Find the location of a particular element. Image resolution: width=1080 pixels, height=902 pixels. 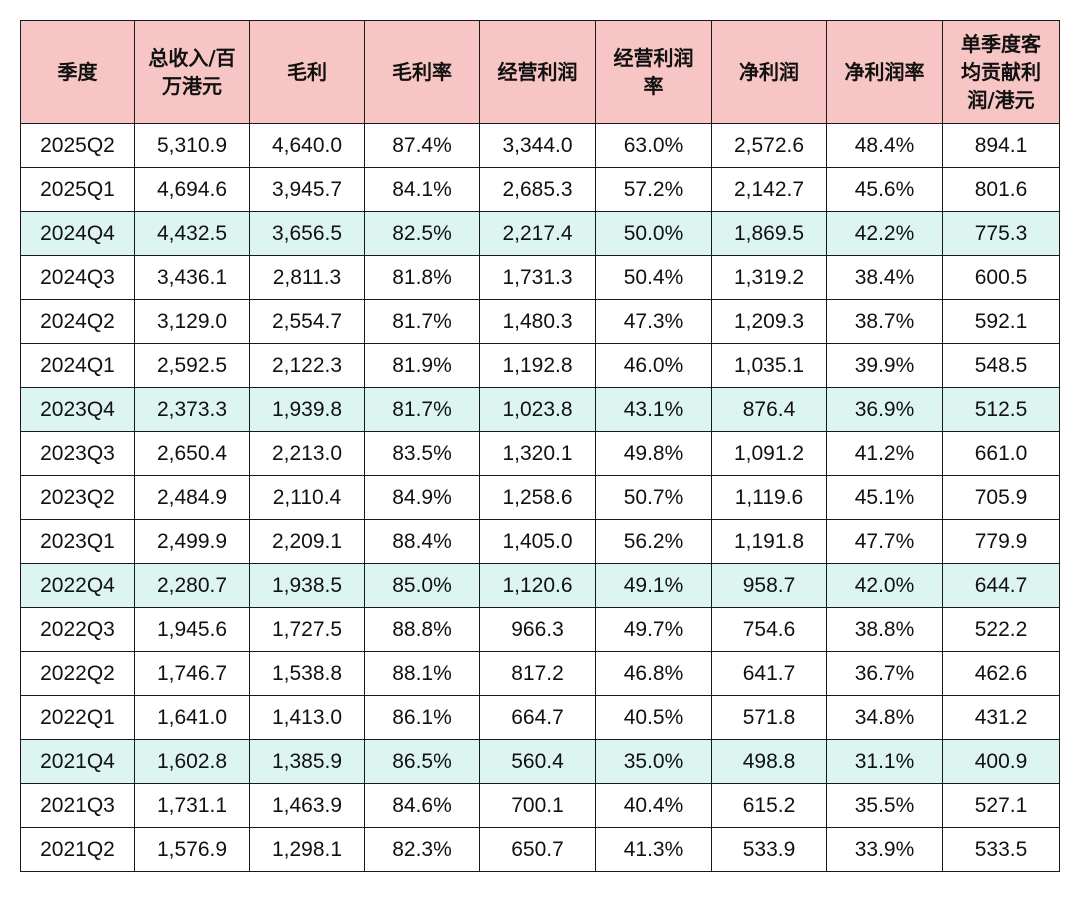

table-cell: 2,280.7 is located at coordinates (192, 585).